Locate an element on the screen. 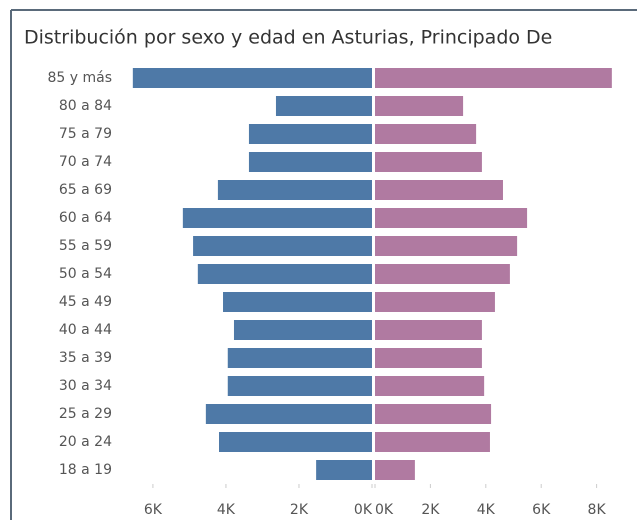 The height and width of the screenshot is (520, 637). y-tick-label: 60 a 64 is located at coordinates (85, 218).